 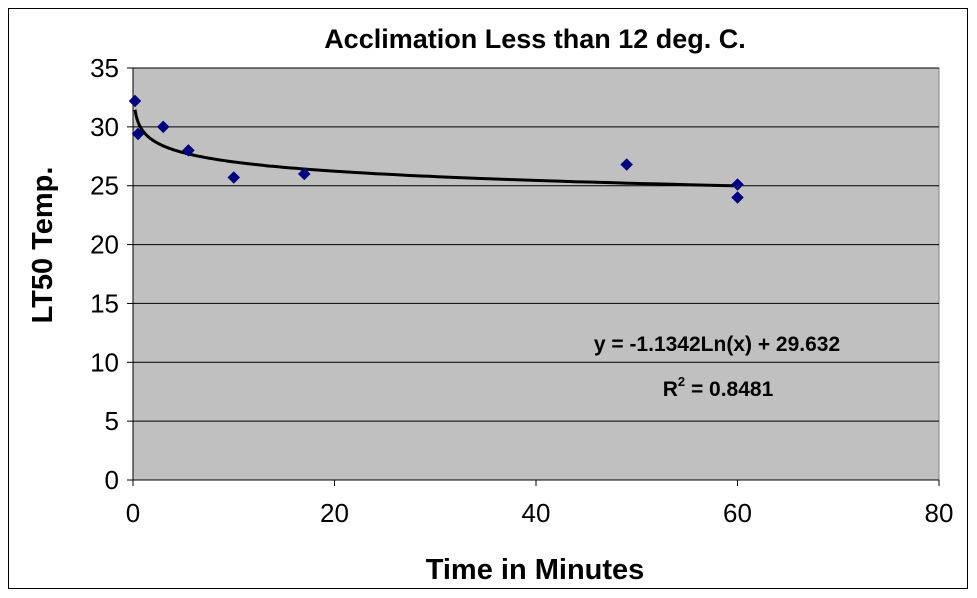 What do you see at coordinates (535, 39) in the screenshot?
I see `chart-title: Acclimation Less than 12 deg. C.` at bounding box center [535, 39].